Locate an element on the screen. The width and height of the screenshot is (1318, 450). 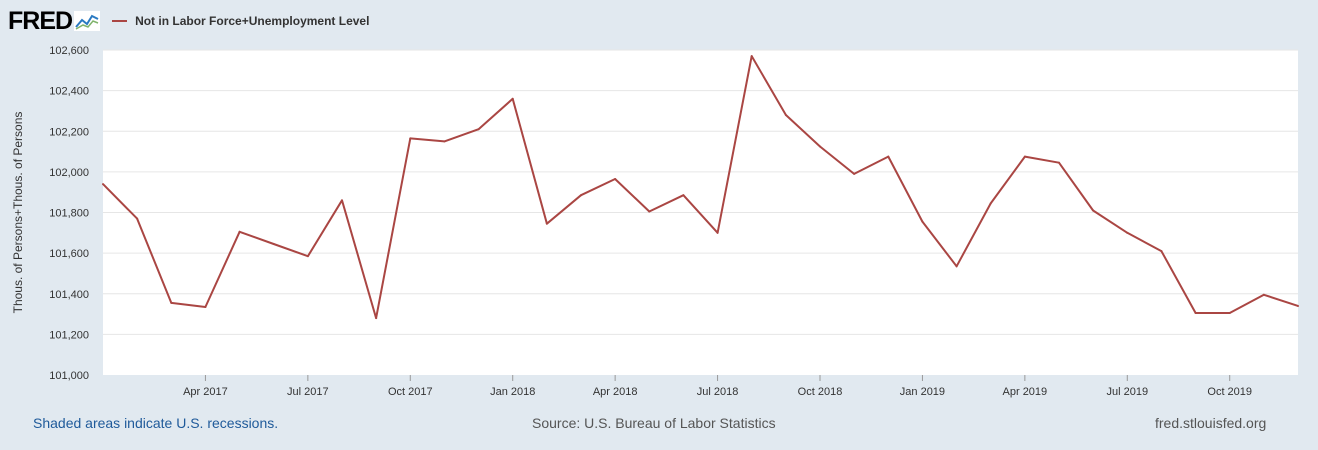
y-tick-label: 101,800 is located at coordinates (69, 214).